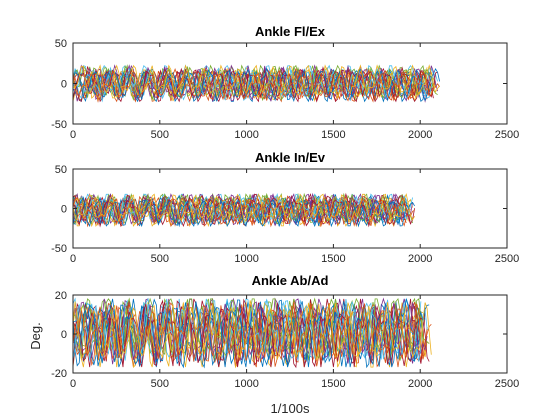  I want to click on subplot-2-title: Ankle In/Ev, so click(290, 157).